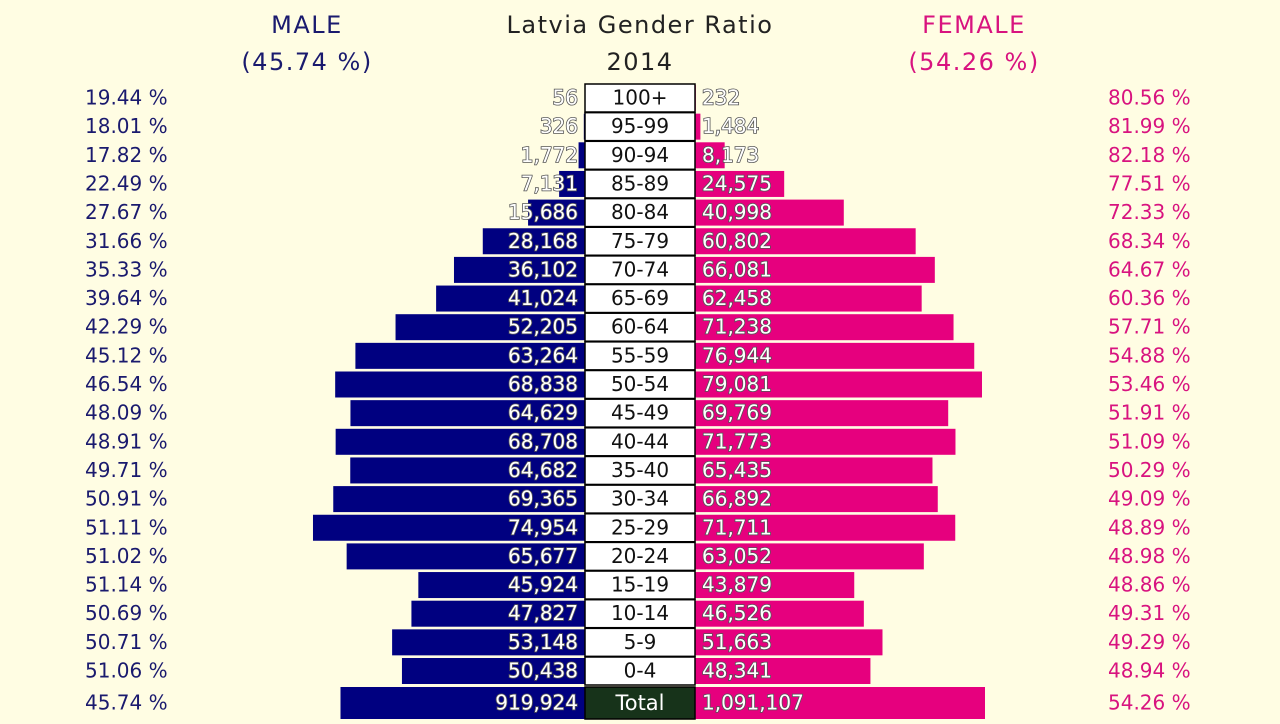 This screenshot has height=724, width=1280. What do you see at coordinates (737, 355) in the screenshot?
I see `value-label: 76,944` at bounding box center [737, 355].